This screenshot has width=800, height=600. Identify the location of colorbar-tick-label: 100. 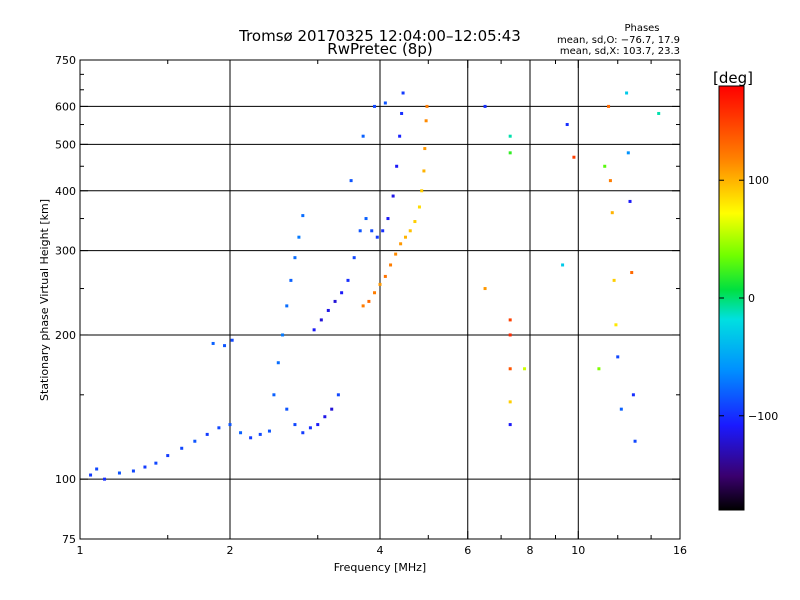
(758, 180).